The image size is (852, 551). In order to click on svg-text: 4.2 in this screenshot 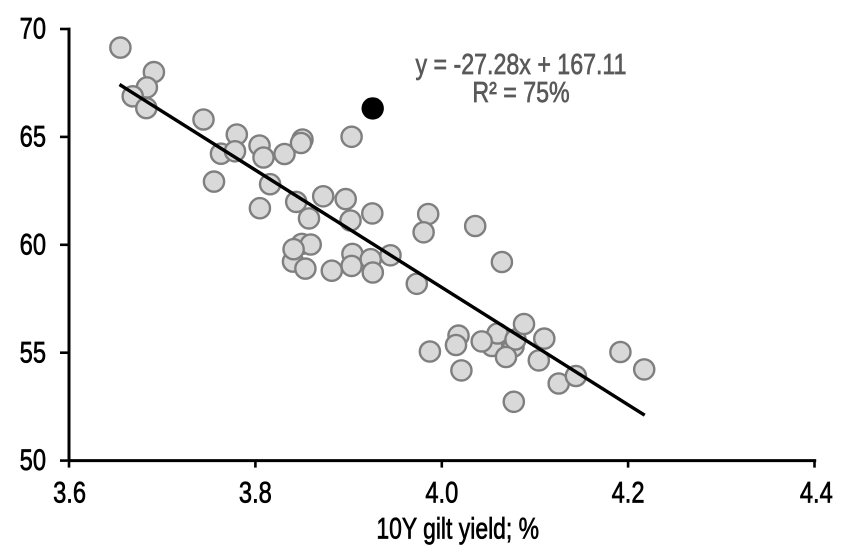, I will do `click(628, 492)`.